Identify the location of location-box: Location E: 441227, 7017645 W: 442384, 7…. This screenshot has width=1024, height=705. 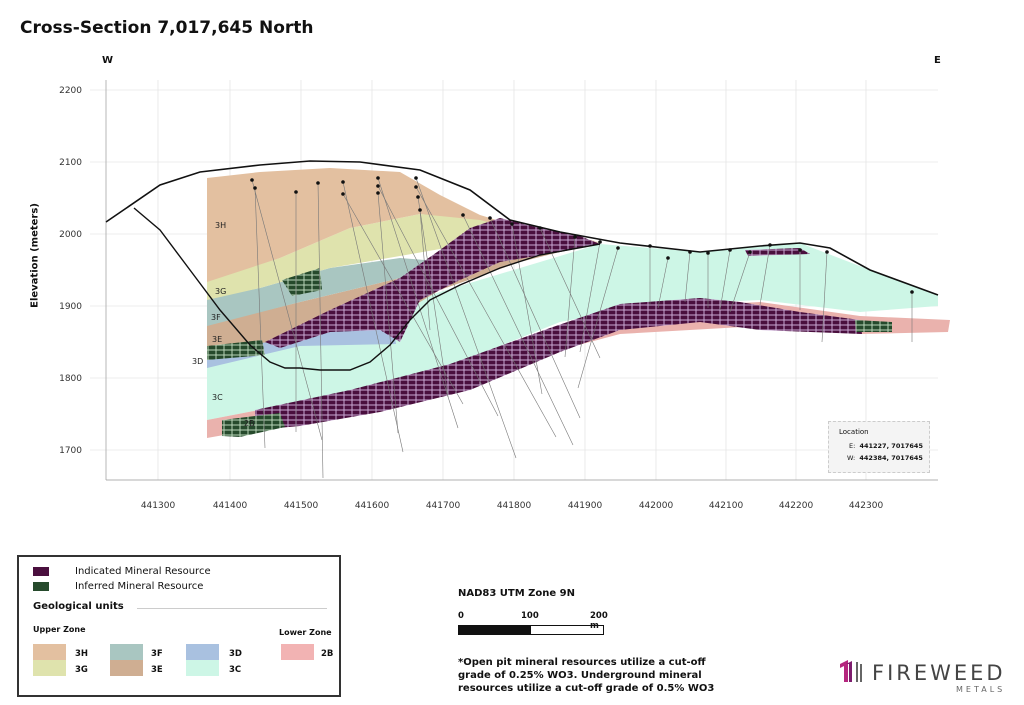
(879, 447).